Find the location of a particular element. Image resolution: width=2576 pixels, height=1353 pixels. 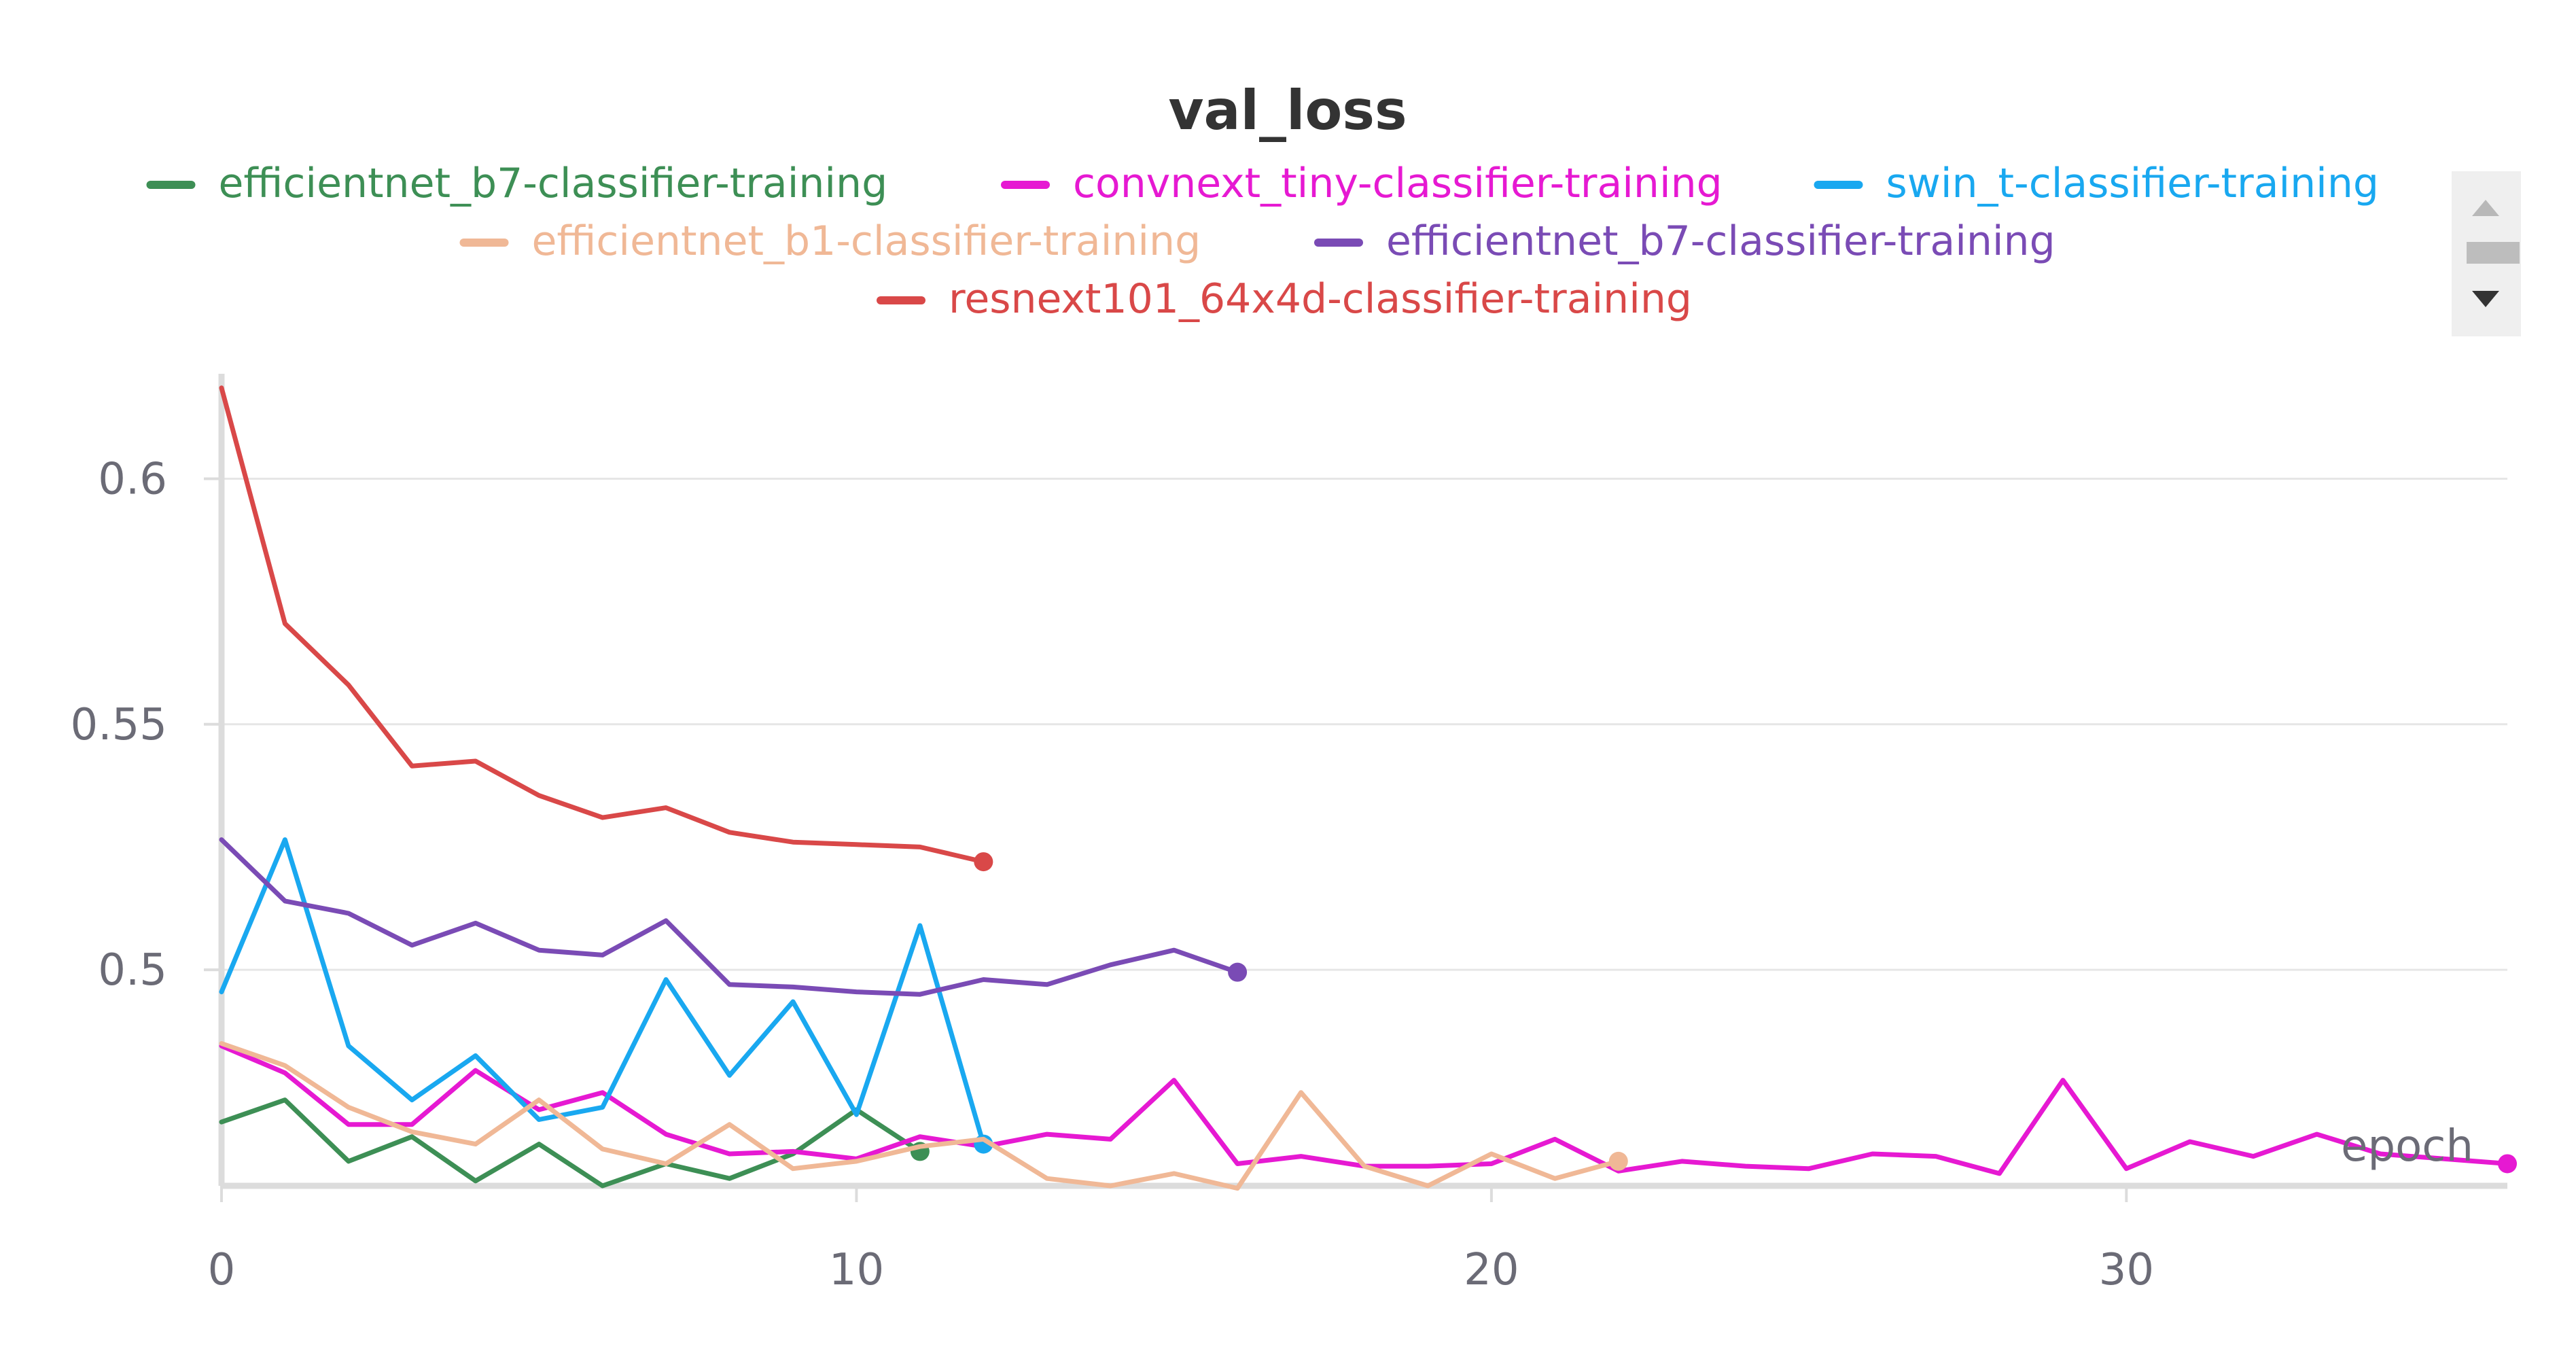

x-axis-label: epoch is located at coordinates (2407, 1146).